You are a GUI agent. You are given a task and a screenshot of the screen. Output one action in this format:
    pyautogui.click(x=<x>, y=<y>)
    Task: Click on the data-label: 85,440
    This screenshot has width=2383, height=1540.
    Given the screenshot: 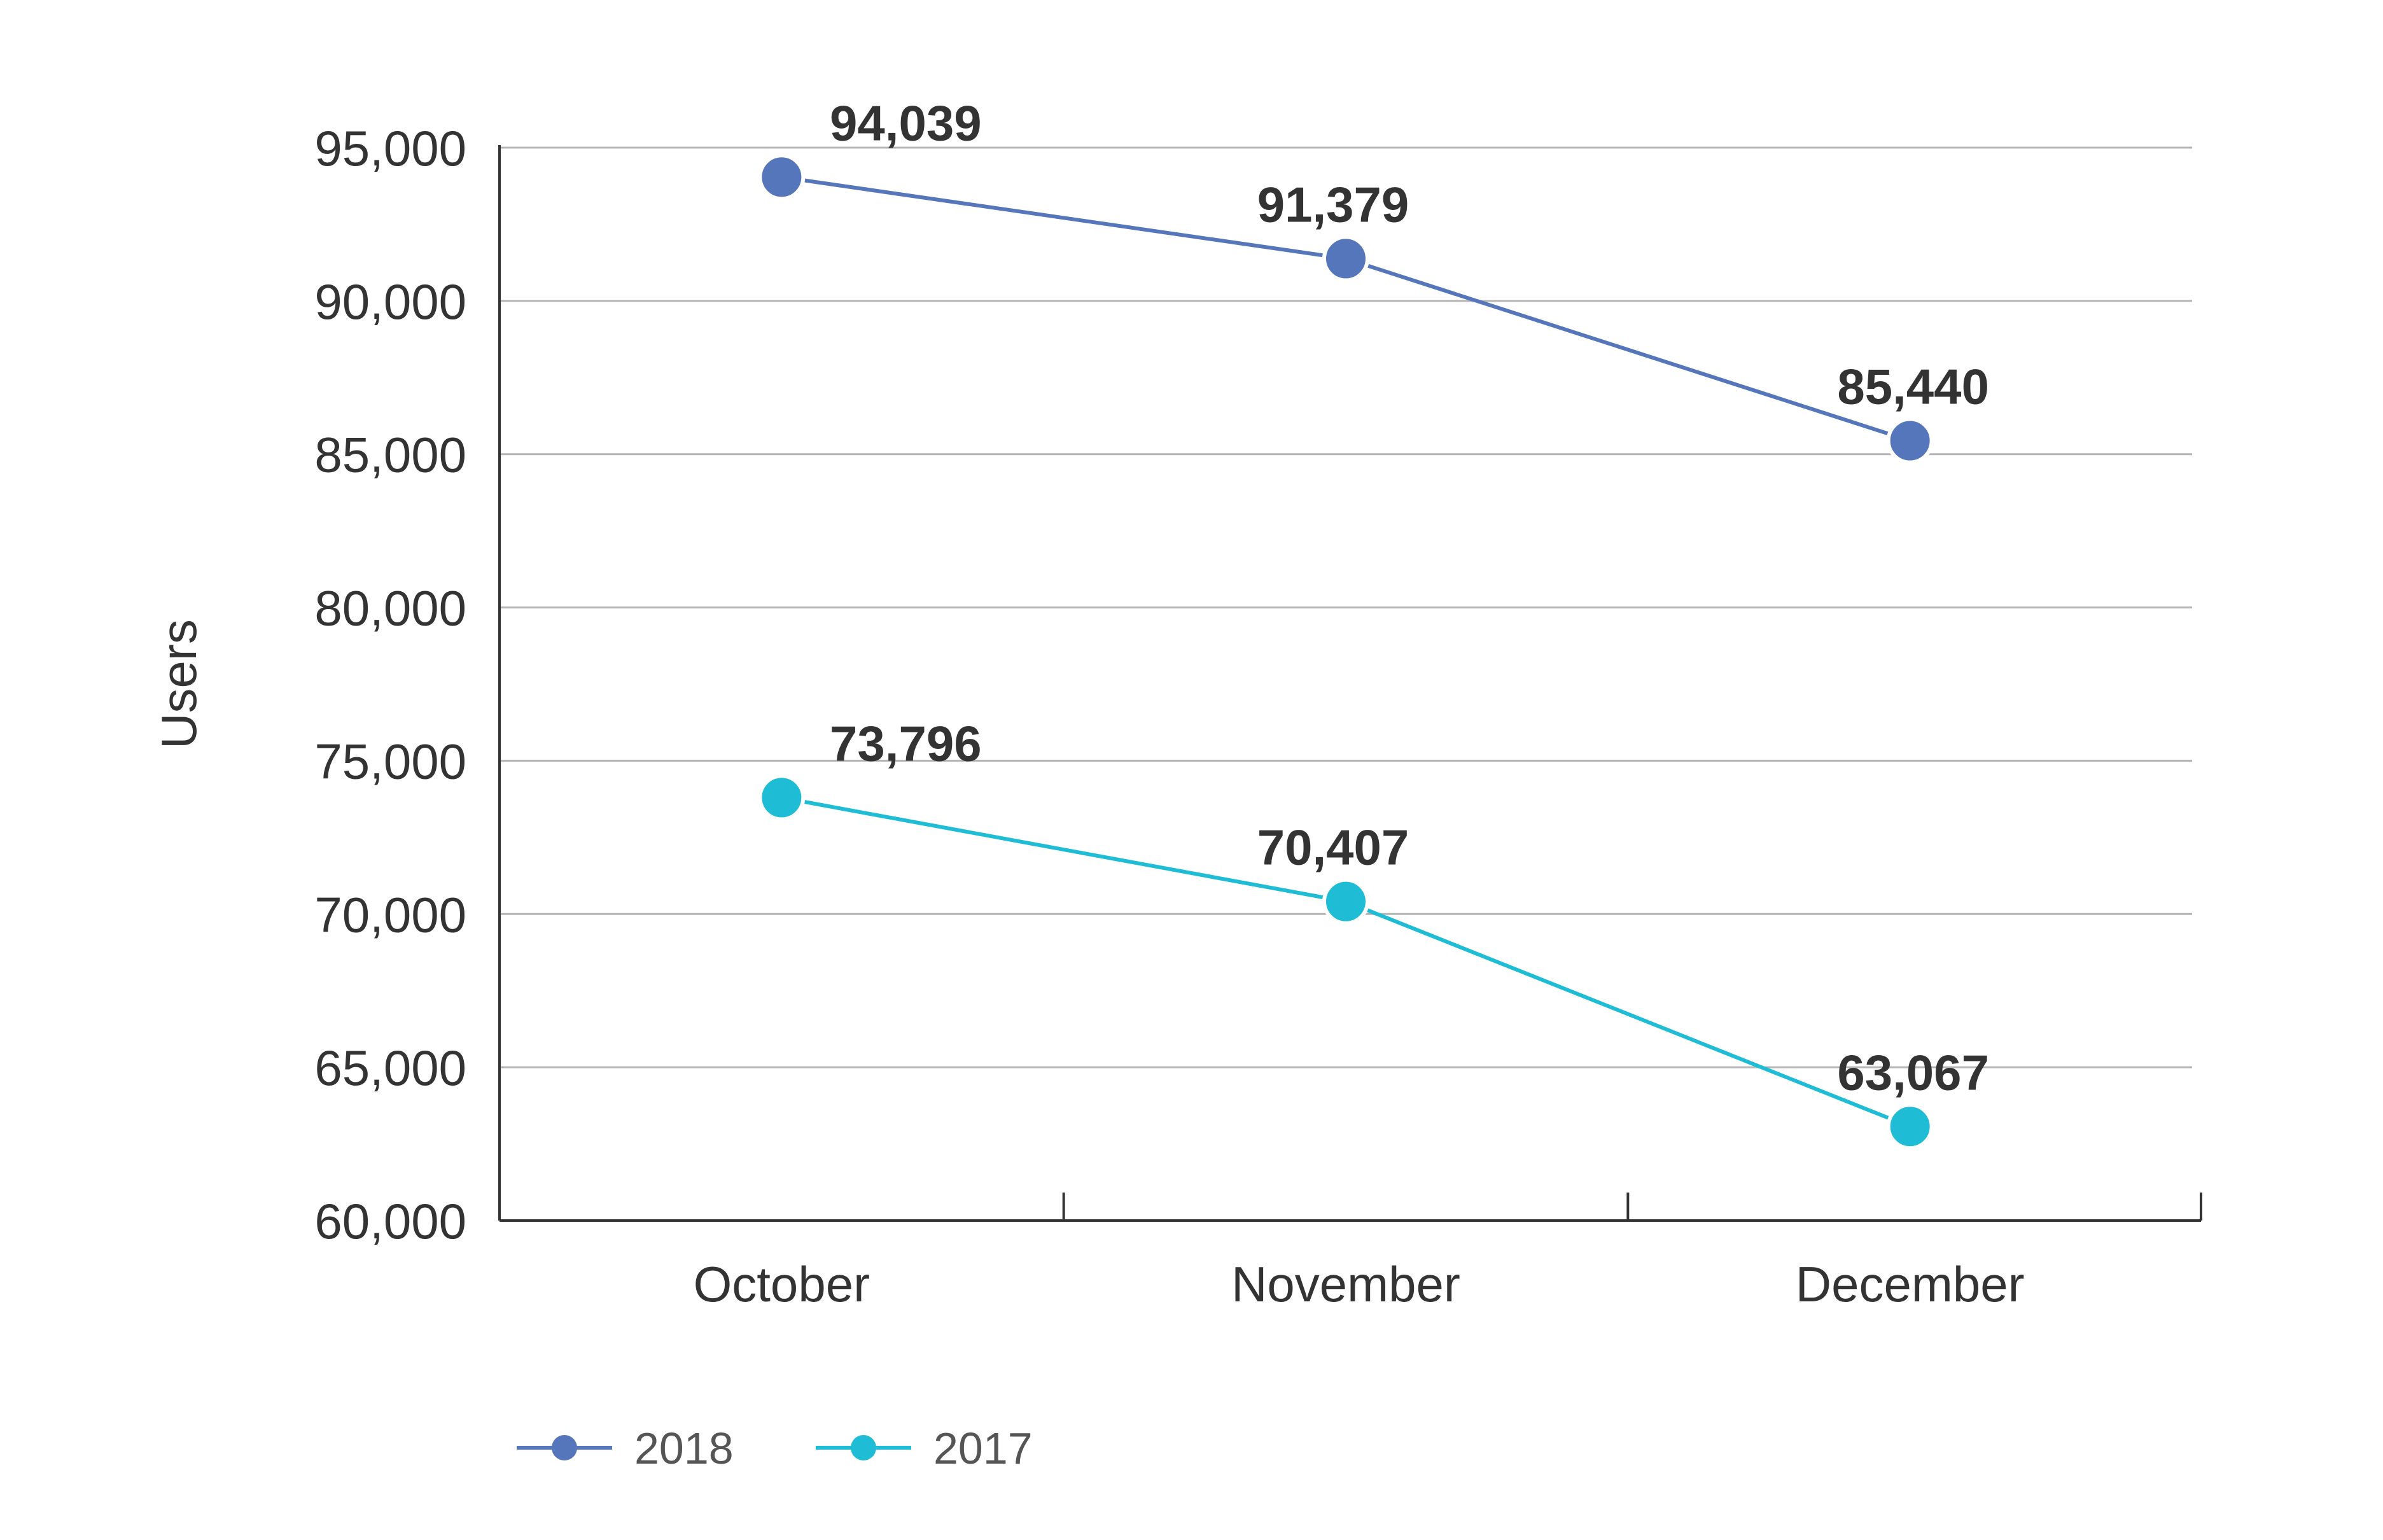 What is the action you would take?
    pyautogui.click(x=1913, y=387)
    